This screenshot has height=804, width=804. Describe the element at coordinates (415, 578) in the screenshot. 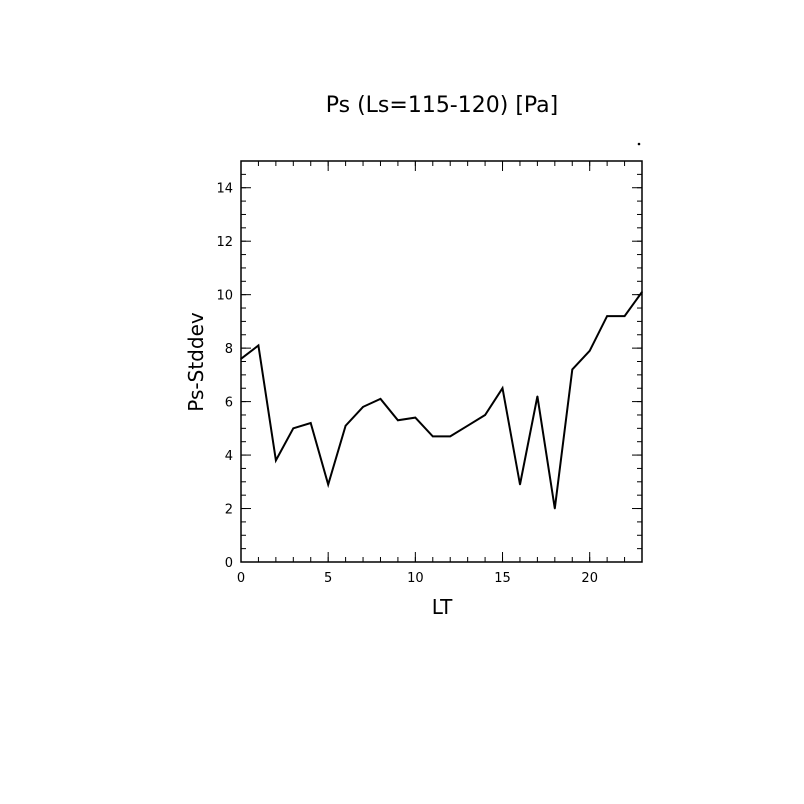

I see `x-tick-label: 10` at that location.